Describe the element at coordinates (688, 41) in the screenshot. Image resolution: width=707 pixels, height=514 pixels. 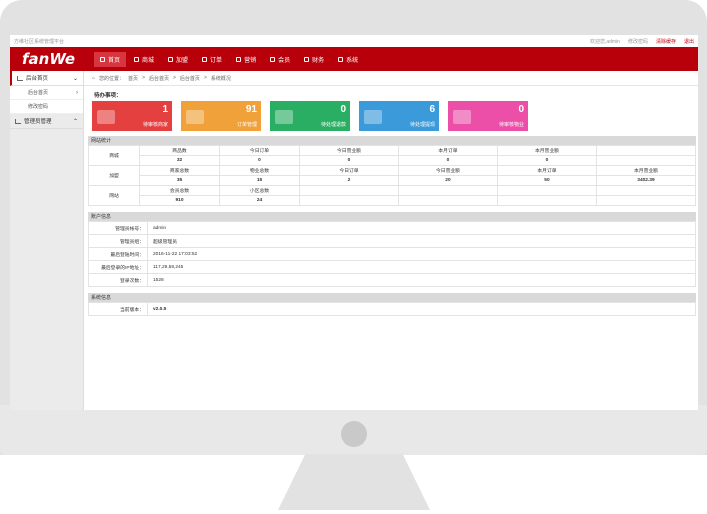
I see `logout-link: 退出` at that location.